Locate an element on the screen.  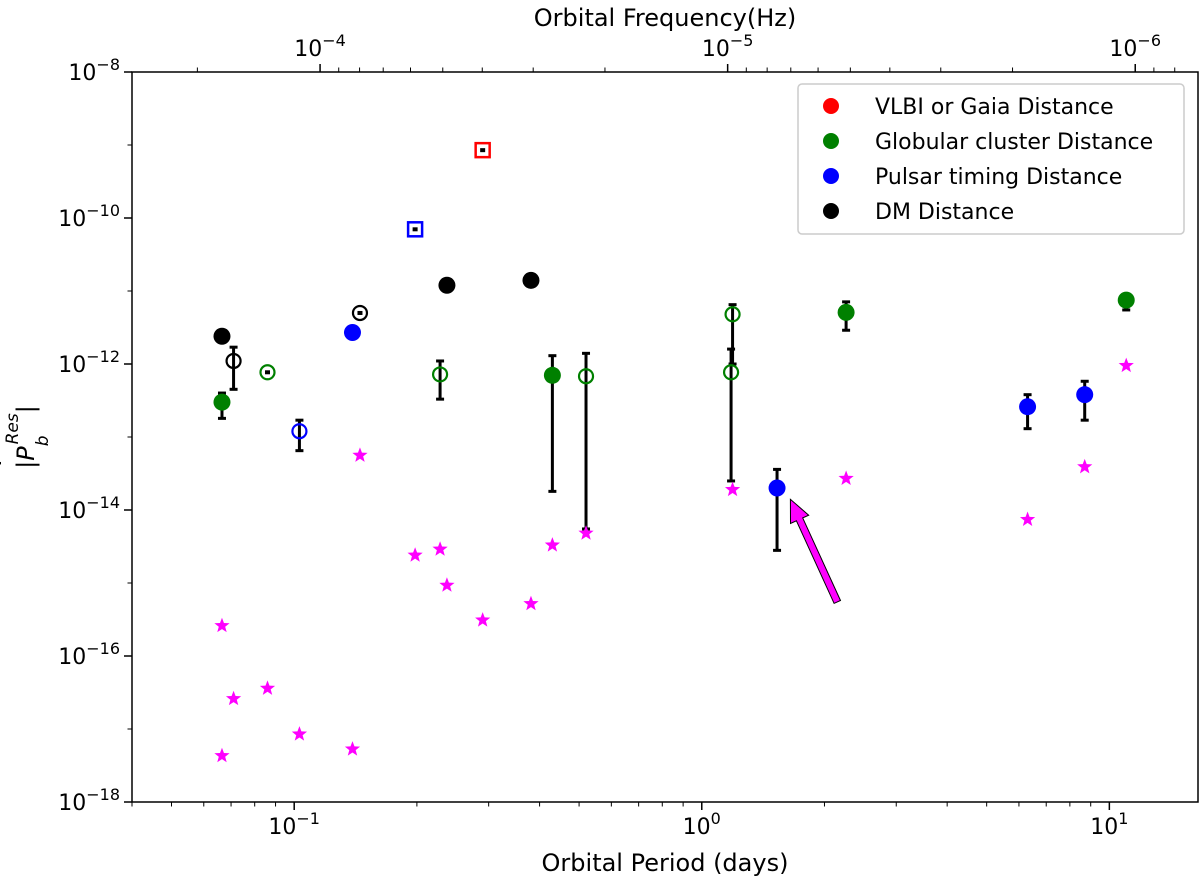
top-tick-label: 10⁻⁵ is located at coordinates (728, 46).